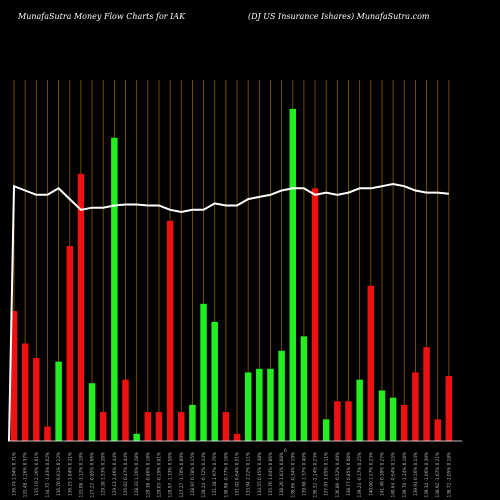  I want to click on tick-label: 128.33 1.26% 0.28%, so click(136, 474).